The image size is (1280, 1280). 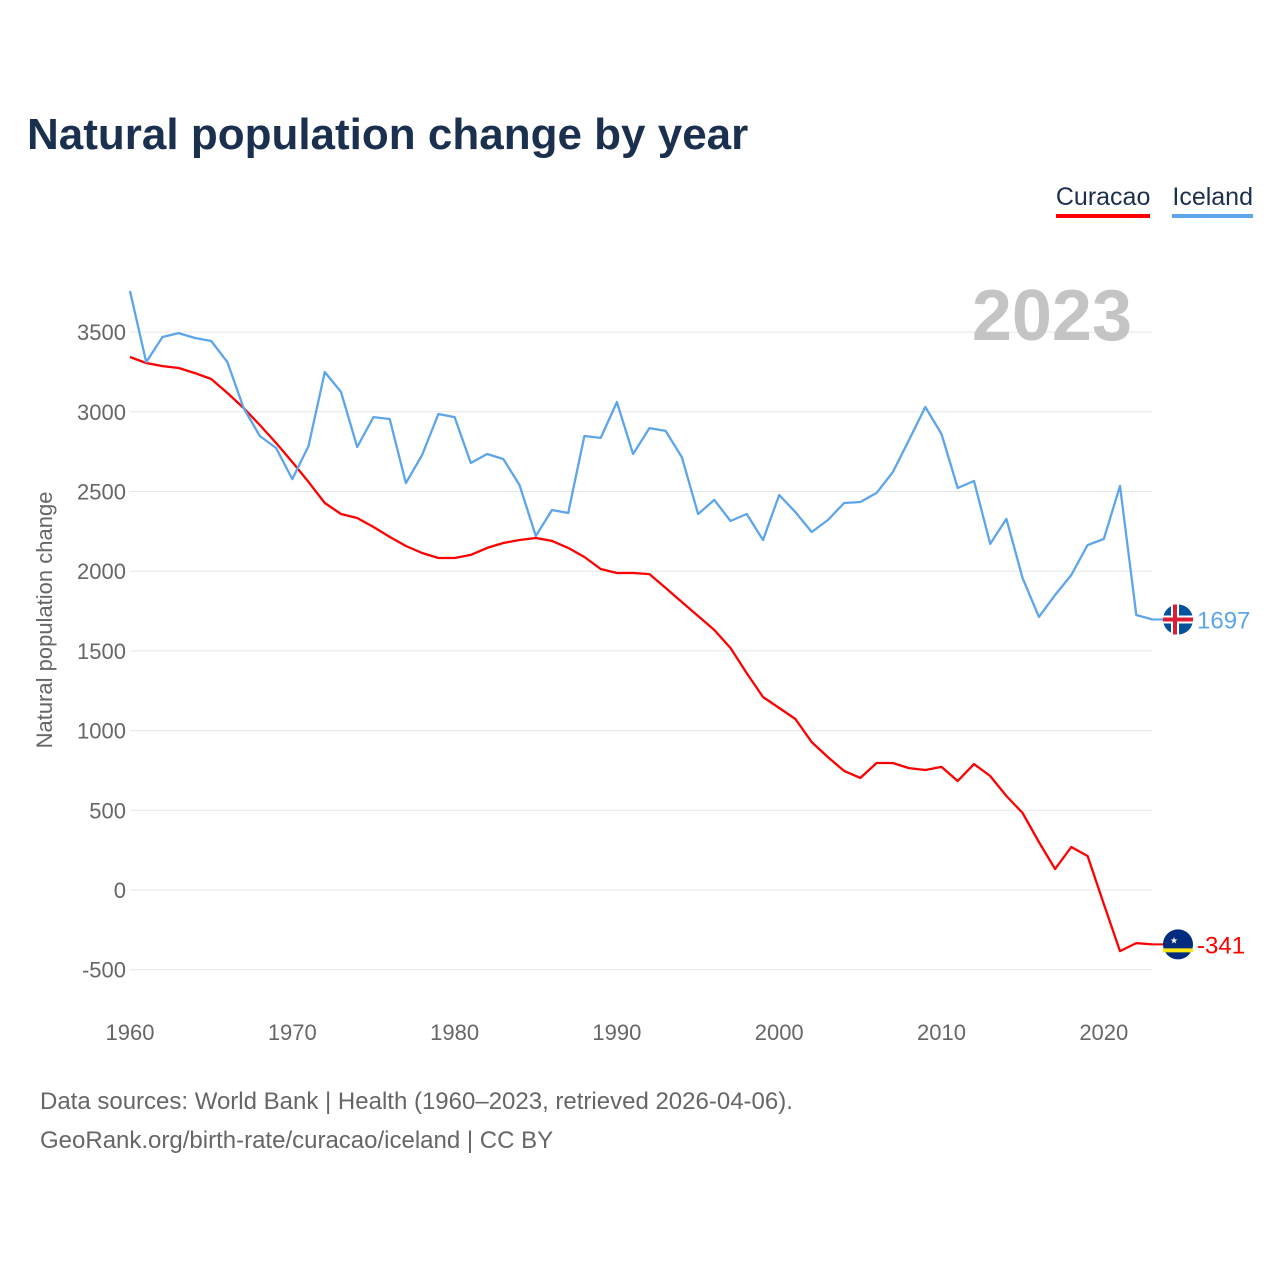 What do you see at coordinates (101, 651) in the screenshot?
I see `y-tick-label: 1500` at bounding box center [101, 651].